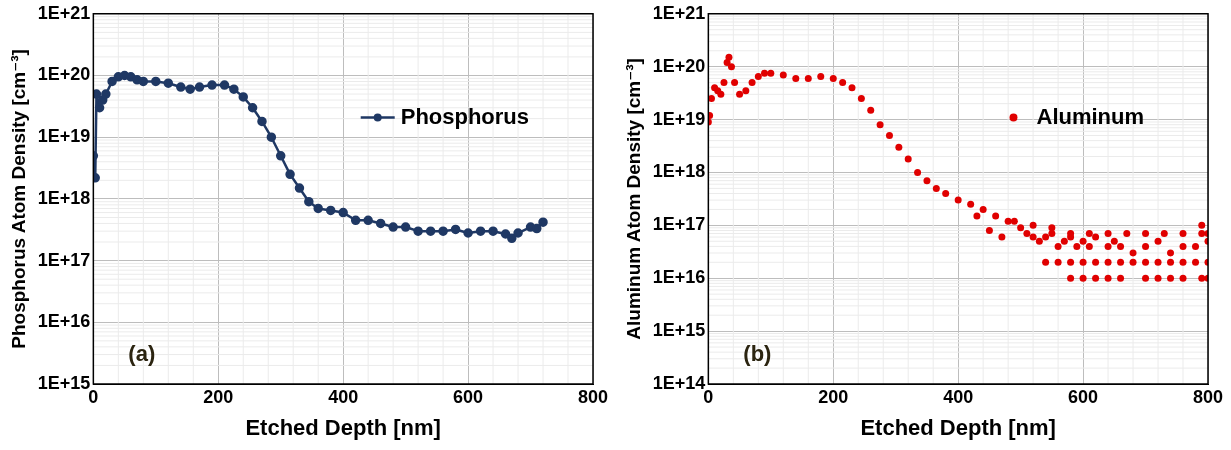 This screenshot has height=450, width=1231. I want to click on annotation: (a), so click(142, 354).